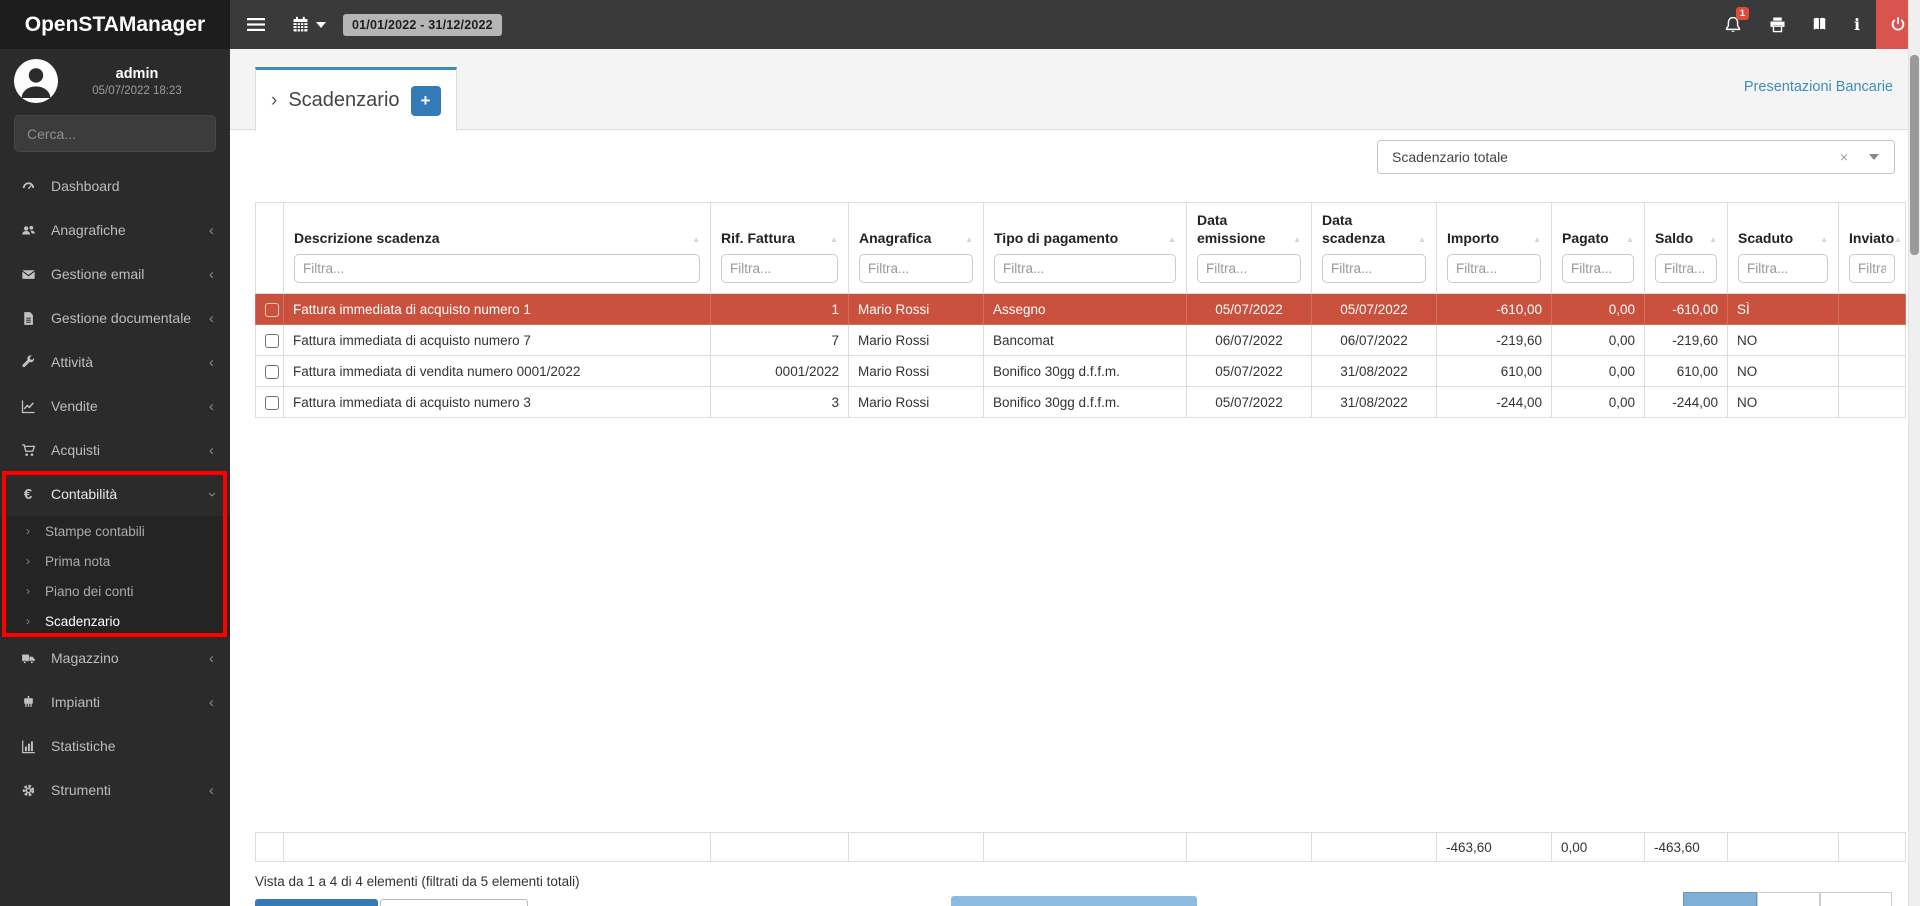 The width and height of the screenshot is (1920, 906). I want to click on date-range-badge: 01/01/2022 - 31/12/2022, so click(422, 24).